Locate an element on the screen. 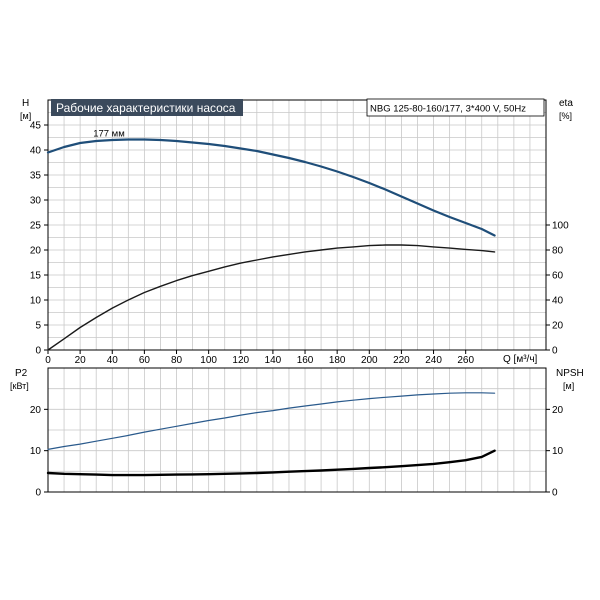  top-right-y-ticks: 0 20 40 60 80 100 is located at coordinates (557, 289).